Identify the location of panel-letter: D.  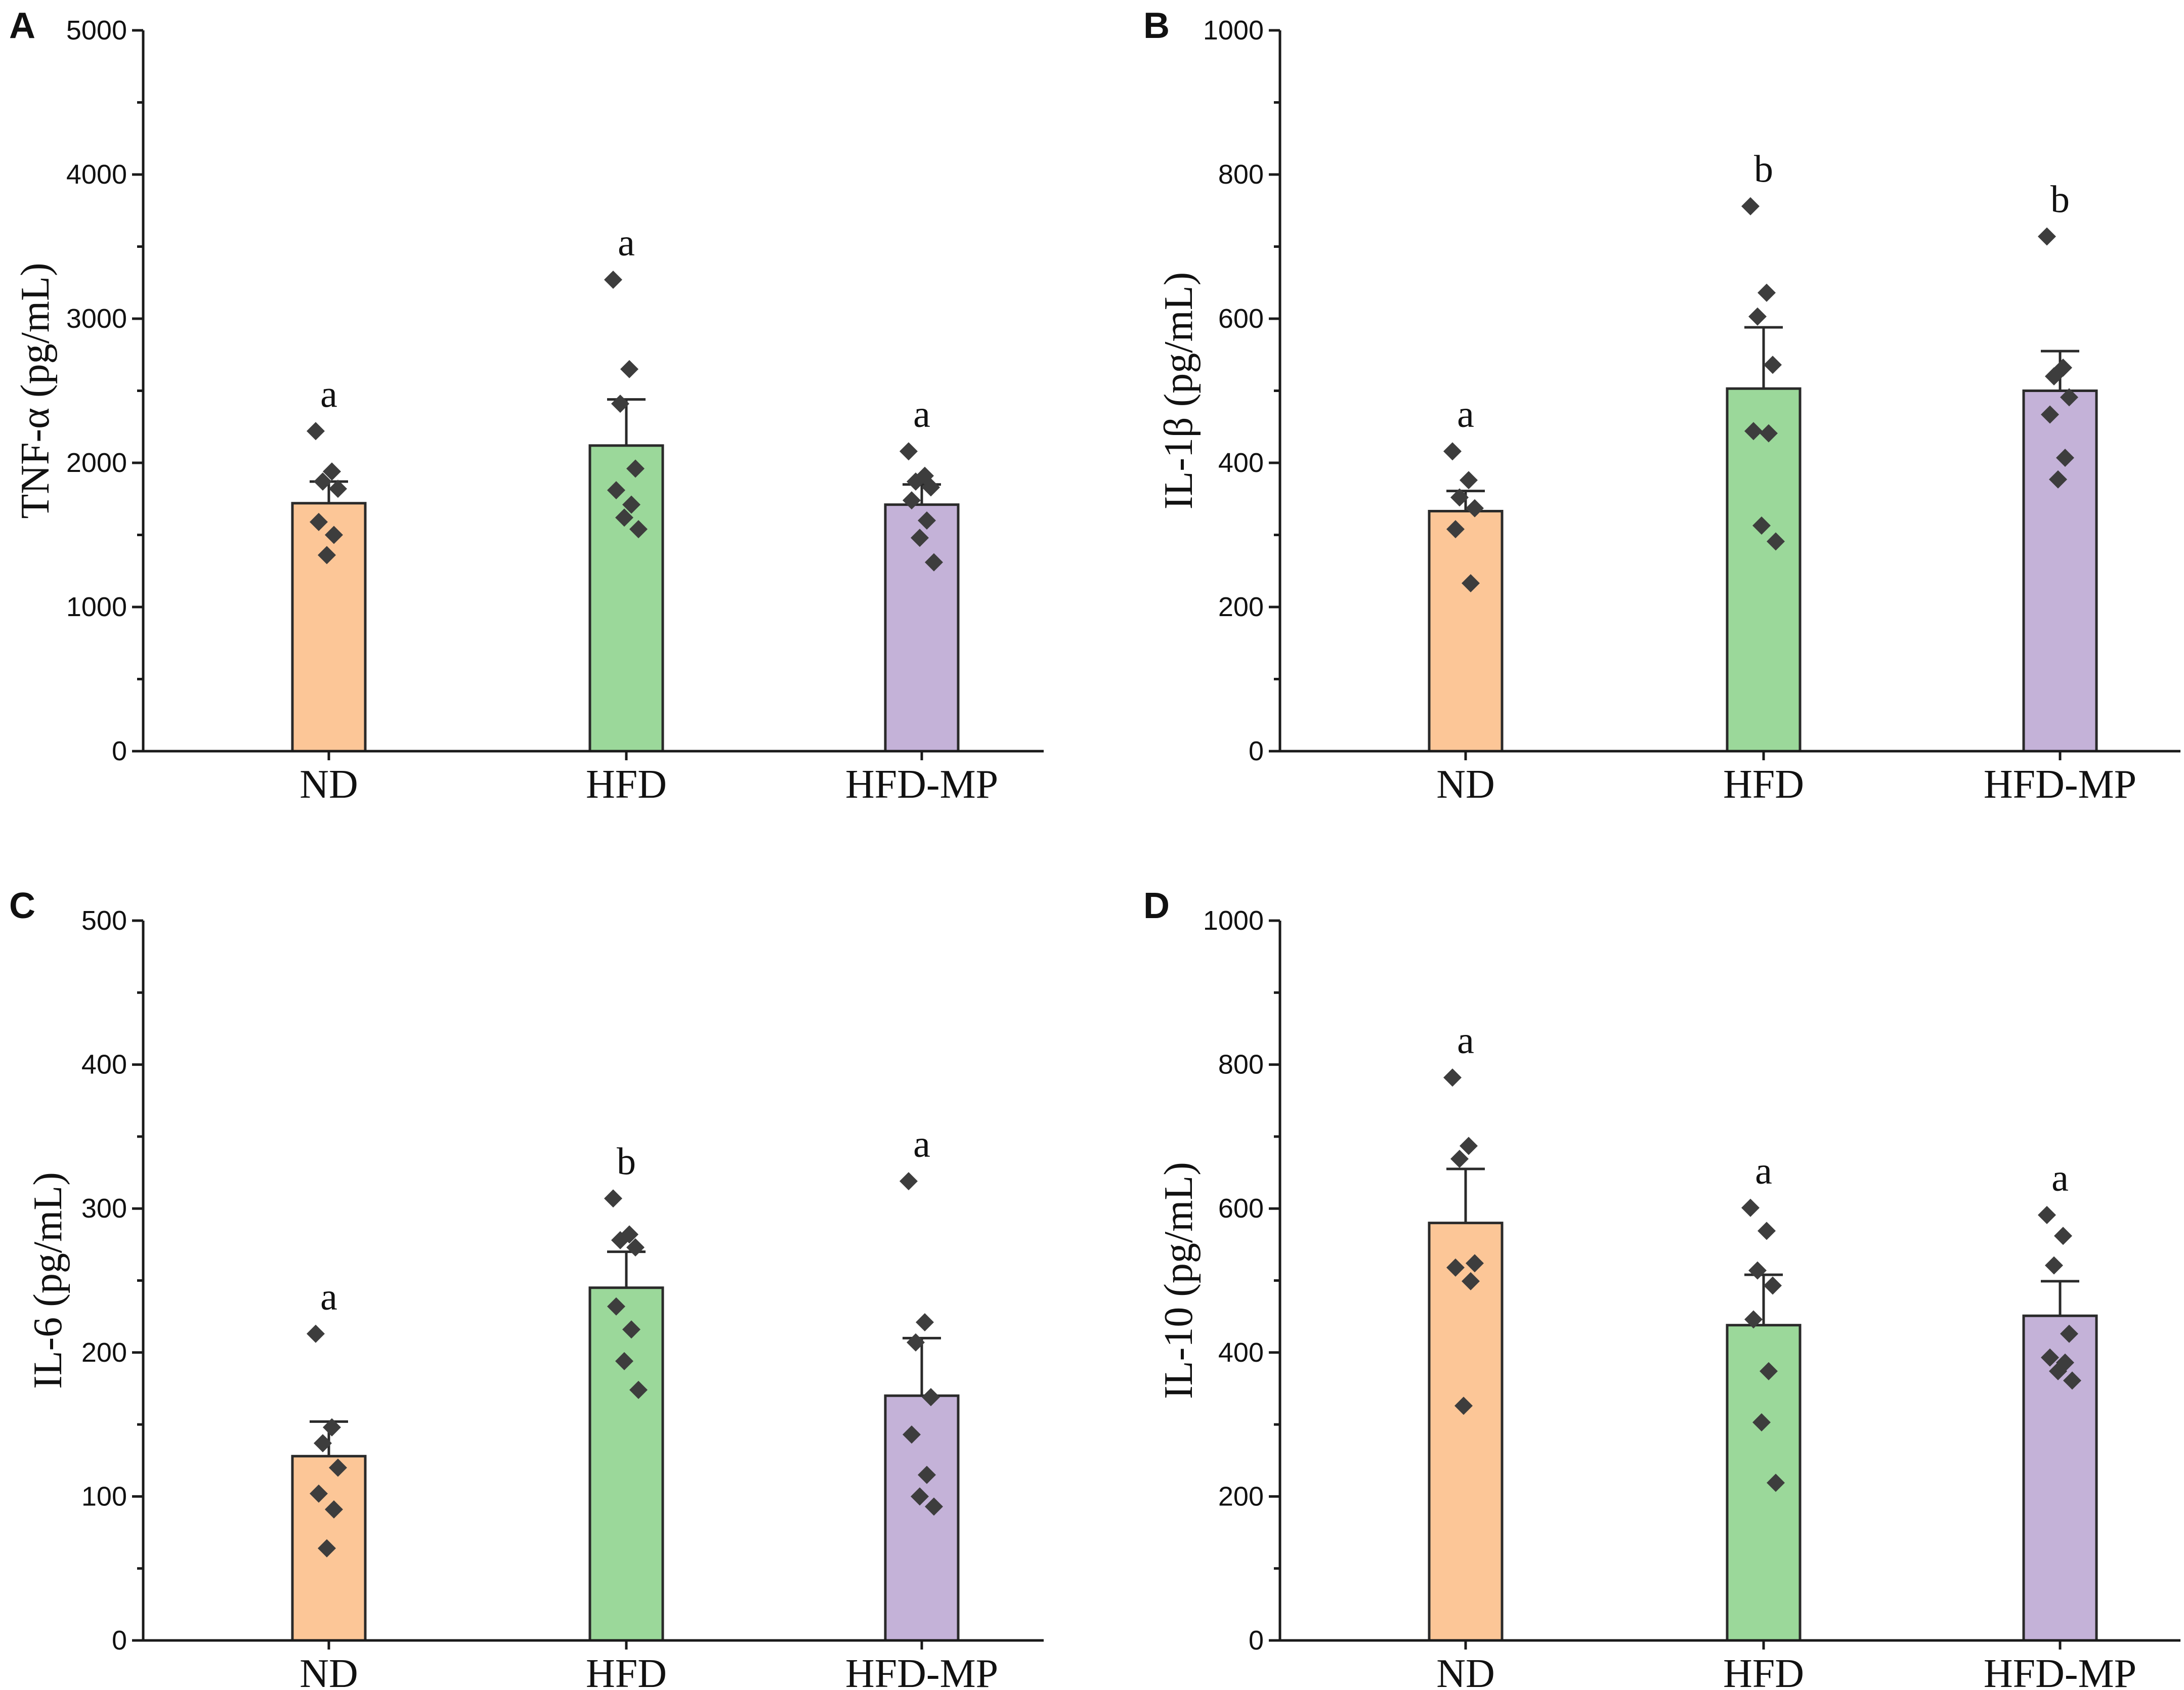
(1157, 906).